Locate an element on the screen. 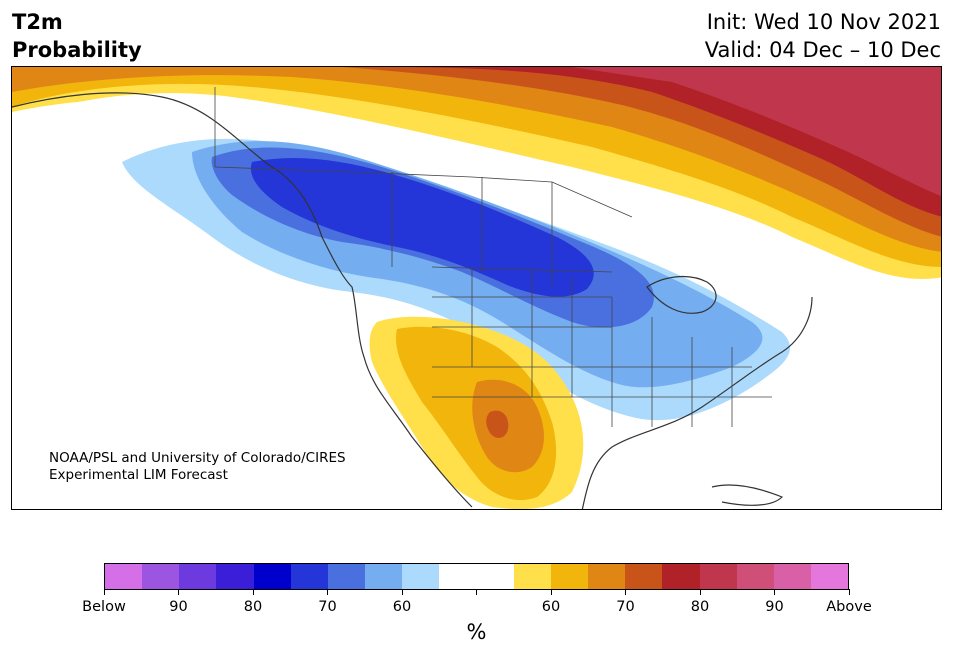  colorbar-tick-label: Below is located at coordinates (104, 607).